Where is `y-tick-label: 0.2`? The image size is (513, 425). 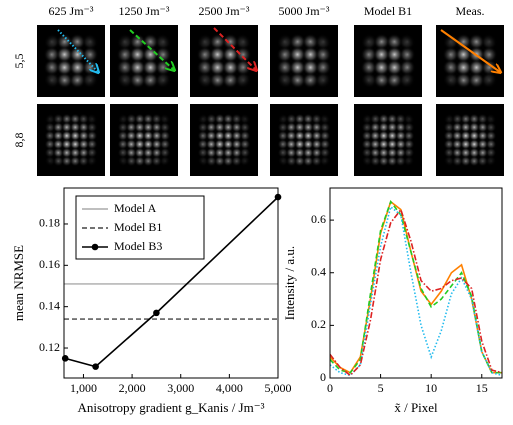
y-tick-label: 0.2 is located at coordinates (318, 324).